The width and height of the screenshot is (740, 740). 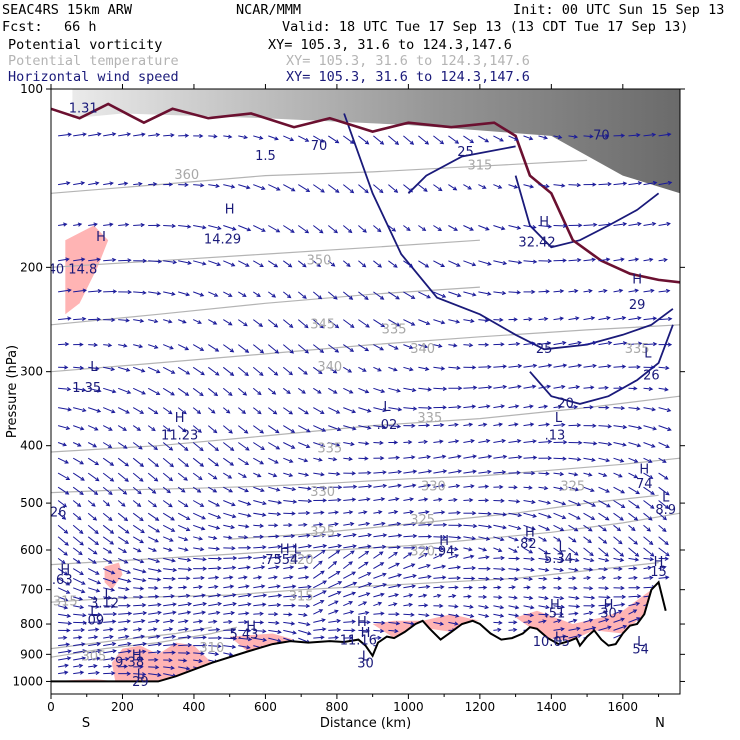 I want to click on pv-extremum-label: 8.9, so click(x=665, y=510).